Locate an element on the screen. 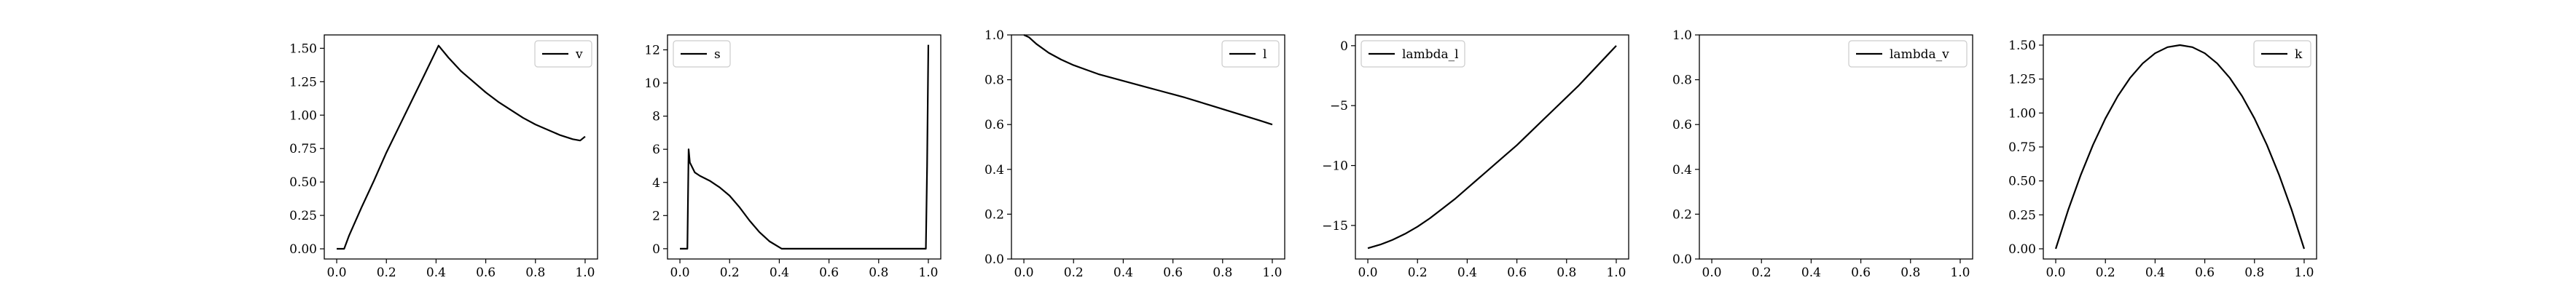 The image size is (2576, 291). legend-label: lambda_l is located at coordinates (1430, 55).